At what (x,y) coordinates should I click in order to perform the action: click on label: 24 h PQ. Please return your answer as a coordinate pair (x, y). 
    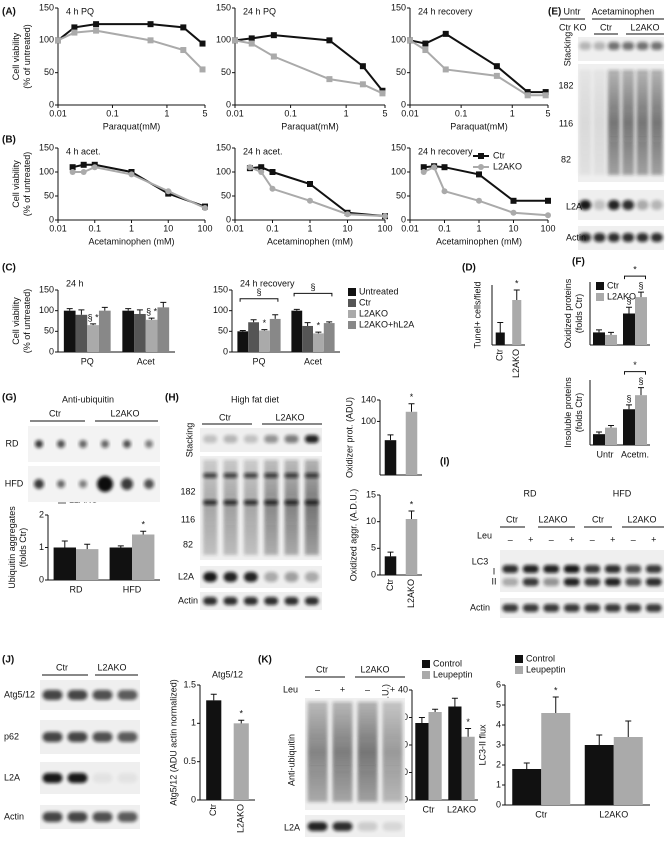
    Looking at the image, I should click on (259, 11).